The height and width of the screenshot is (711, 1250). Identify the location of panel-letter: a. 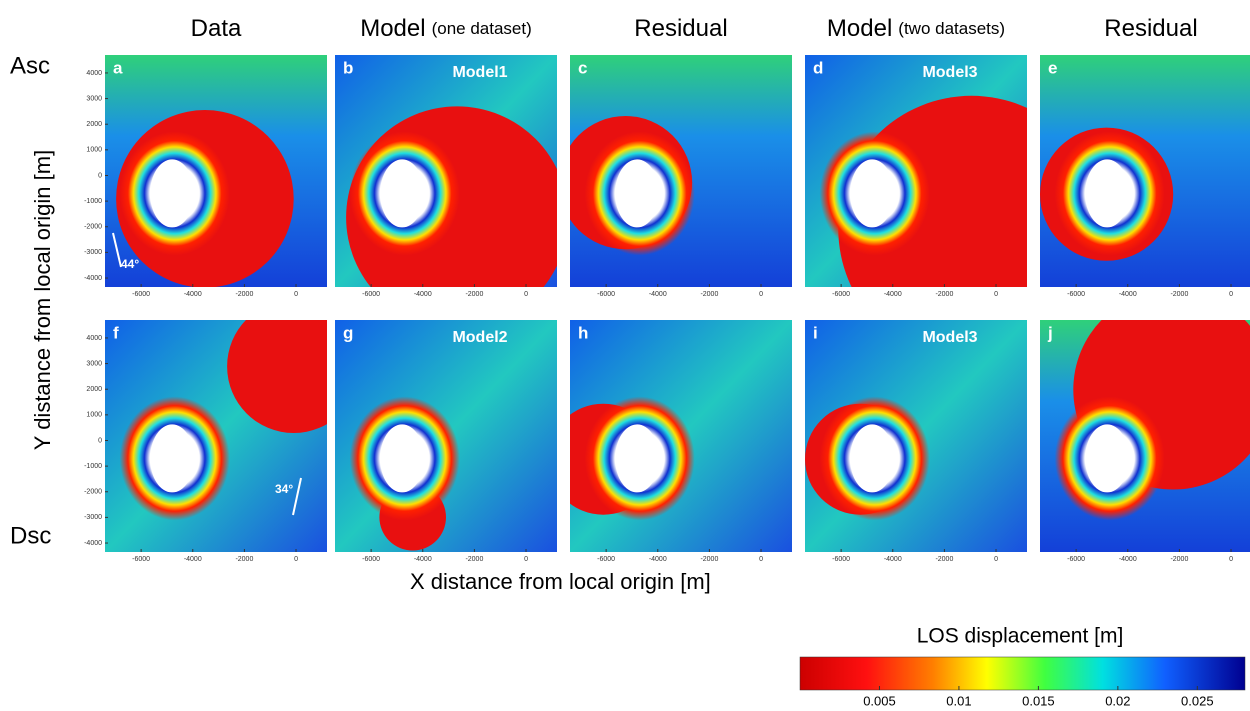
(118, 67).